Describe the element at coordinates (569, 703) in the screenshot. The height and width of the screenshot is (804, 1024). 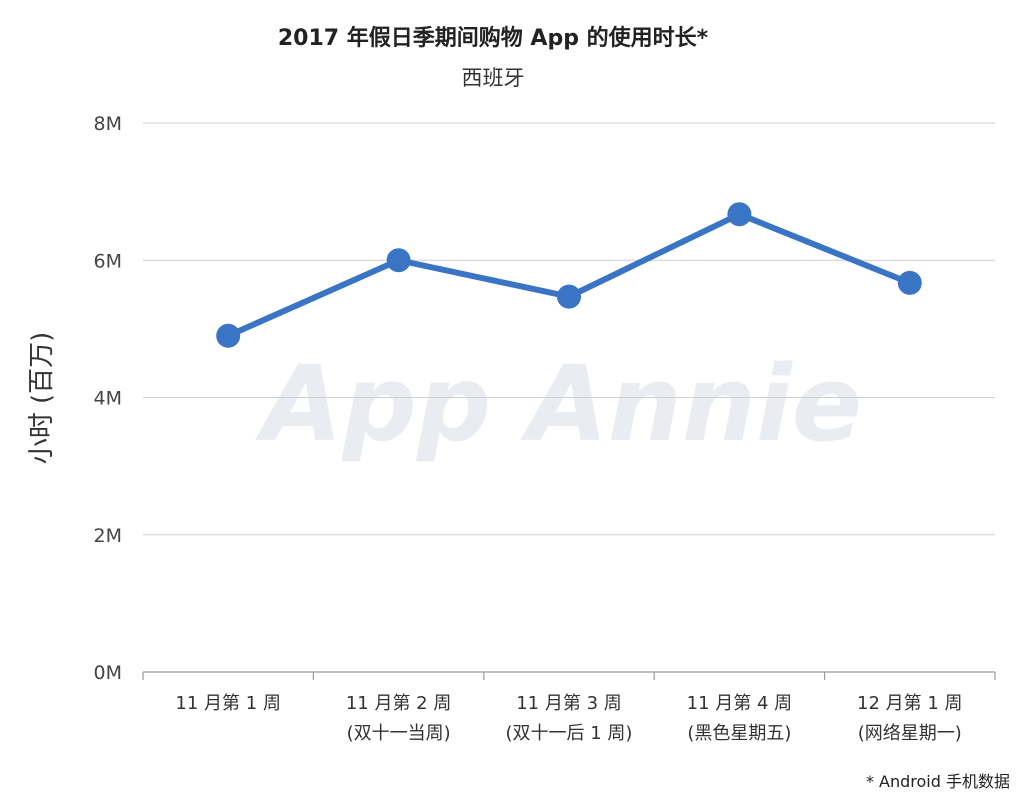
I see `x-tick-label-line: 11 月第 3 周` at that location.